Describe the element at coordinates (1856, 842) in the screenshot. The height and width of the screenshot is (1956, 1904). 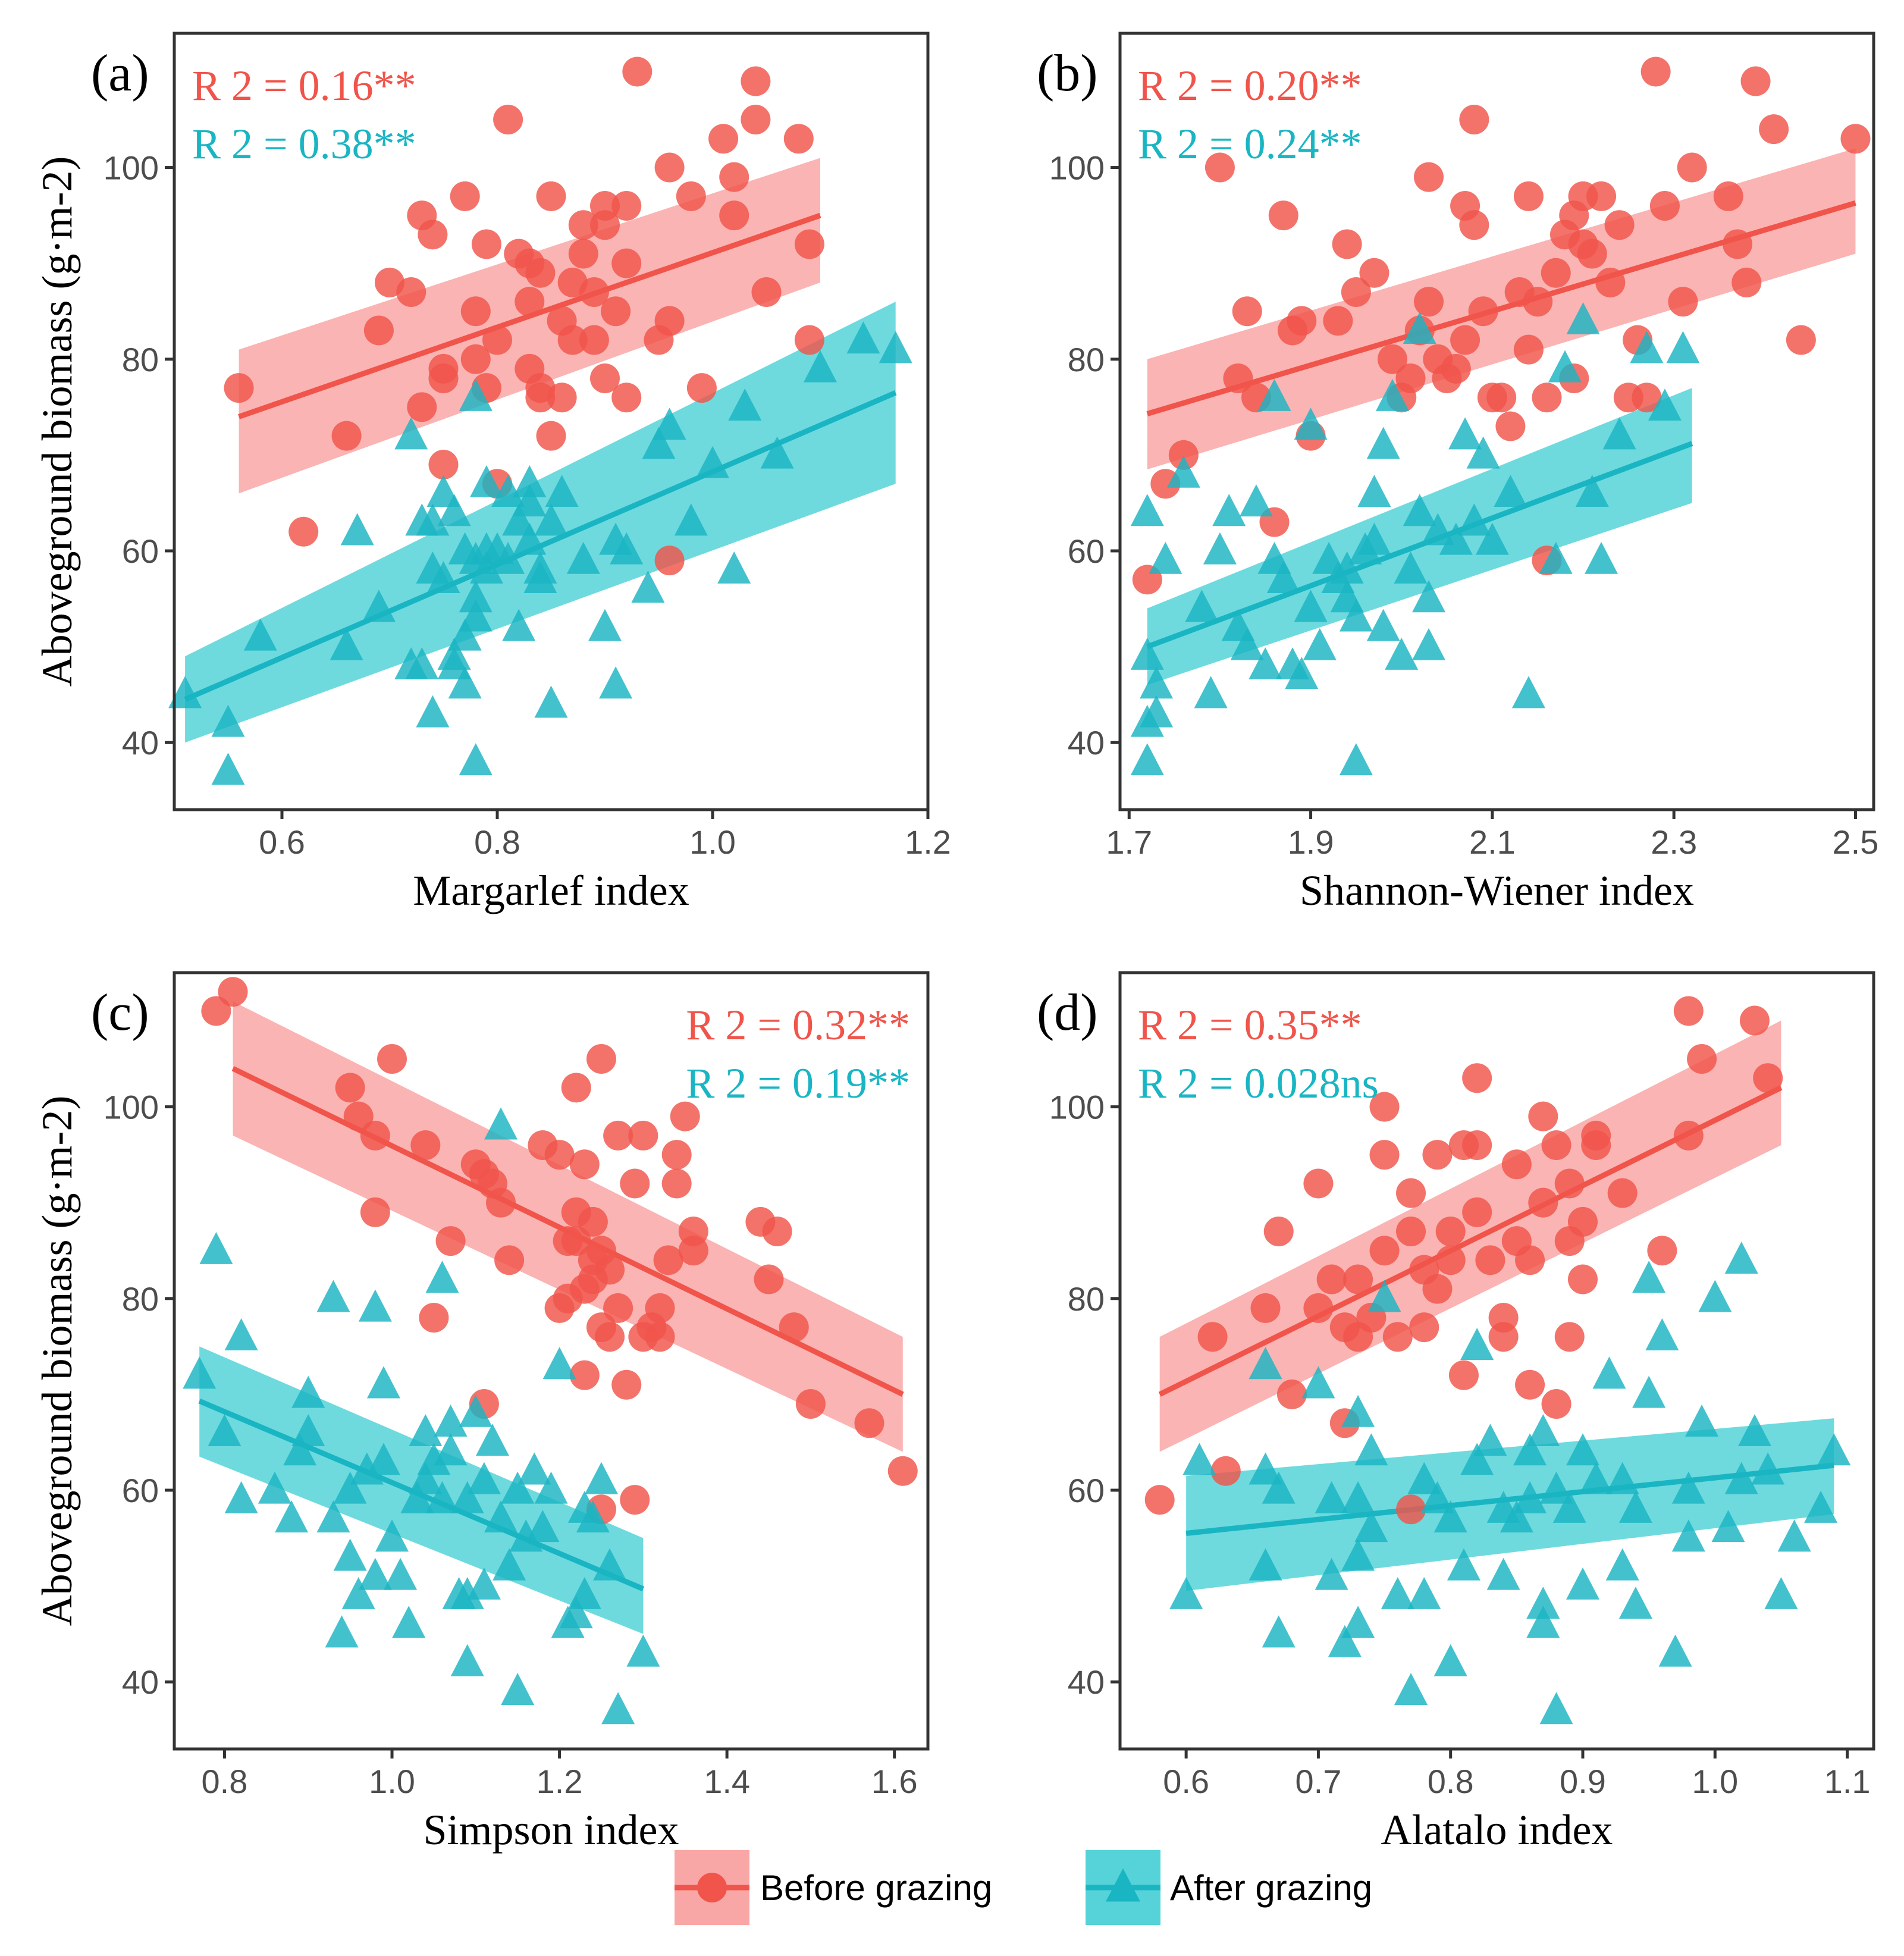
I see `x-tick-label: 2.5` at that location.